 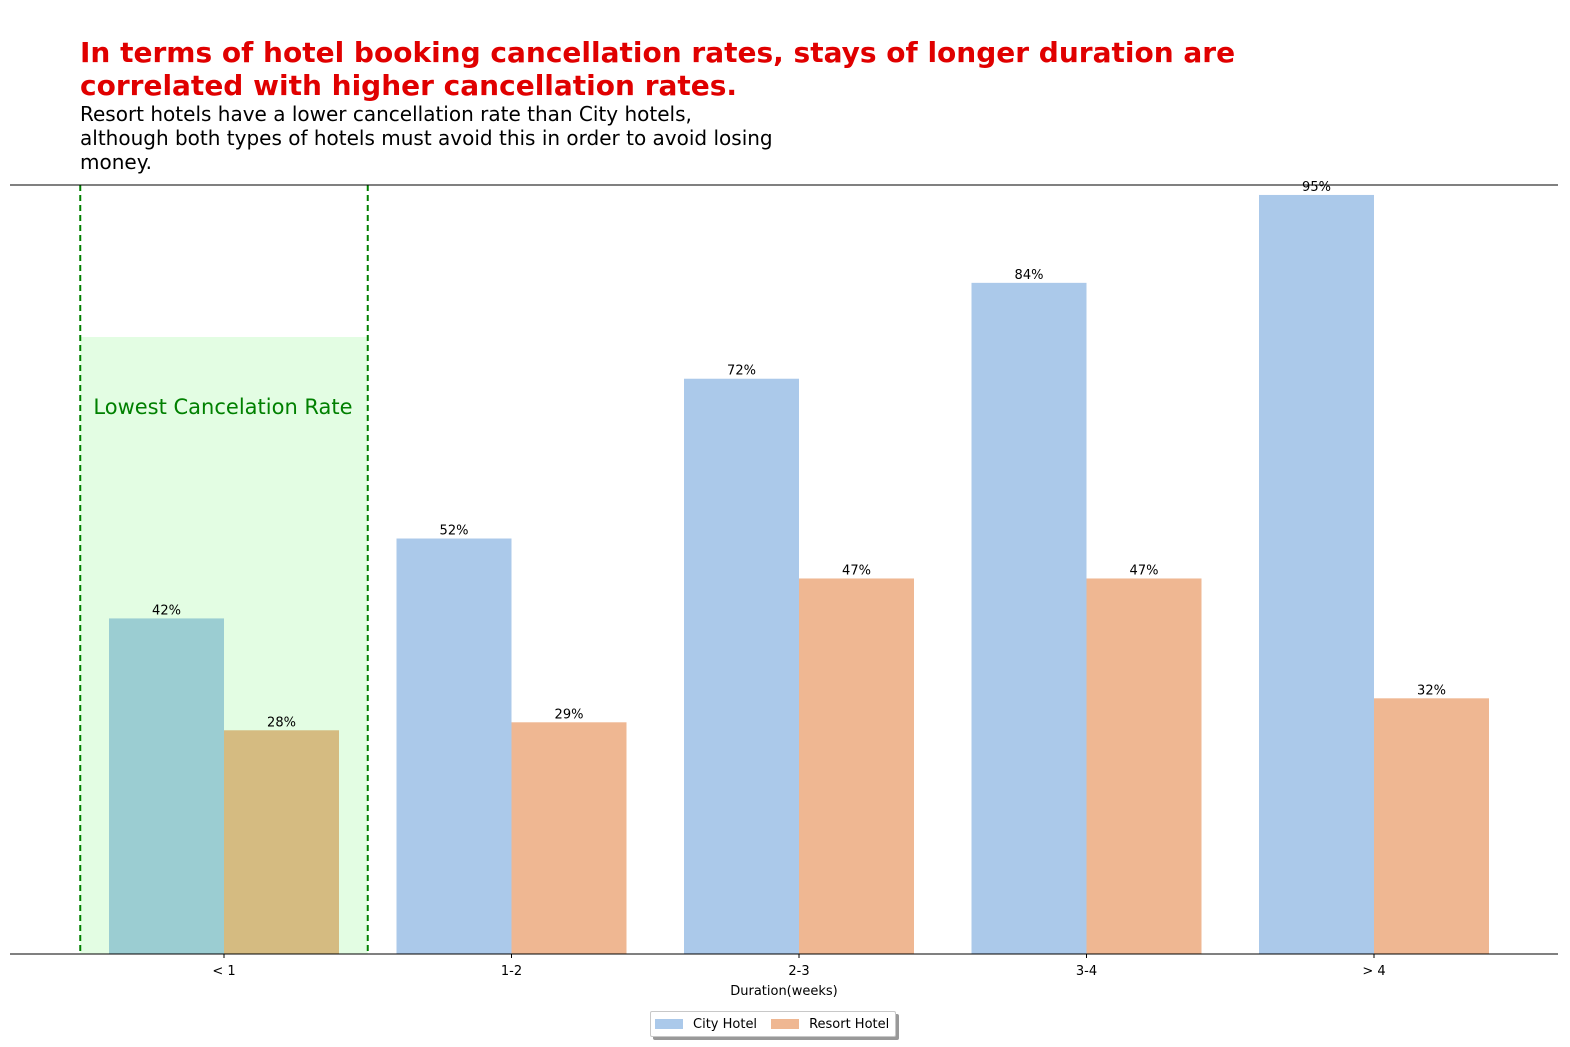 What do you see at coordinates (1316, 187) in the screenshot?
I see `value-label-city-4: 95%` at bounding box center [1316, 187].